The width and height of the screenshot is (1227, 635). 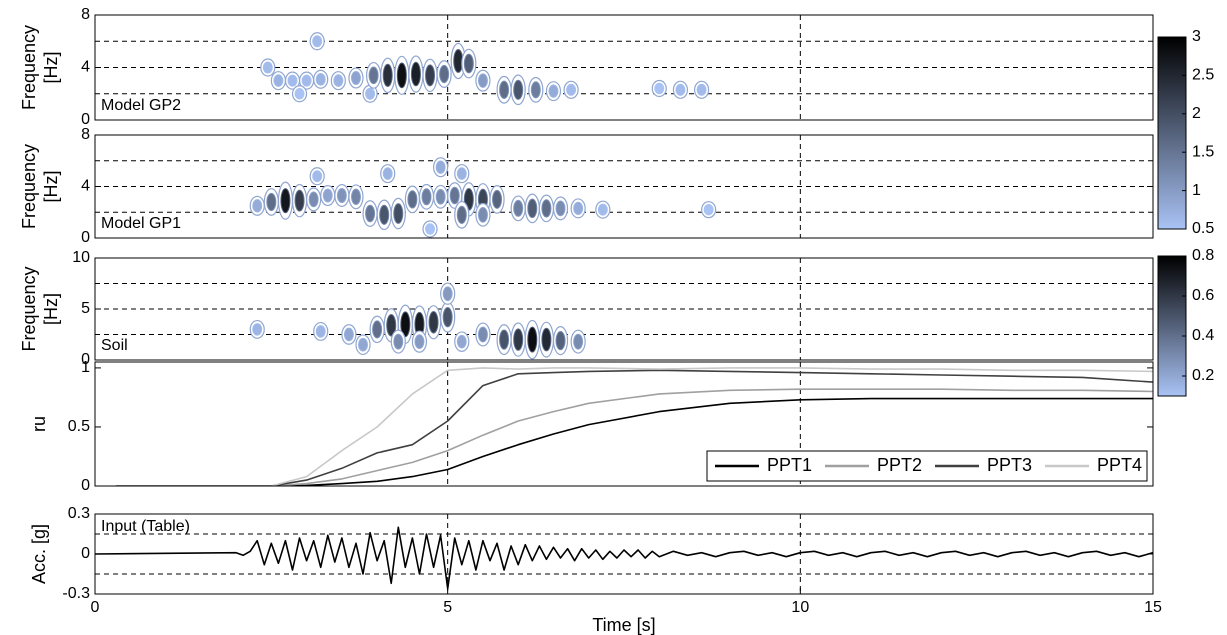 What do you see at coordinates (51, 67) in the screenshot?
I see `y-axis-label: [Hz]` at bounding box center [51, 67].